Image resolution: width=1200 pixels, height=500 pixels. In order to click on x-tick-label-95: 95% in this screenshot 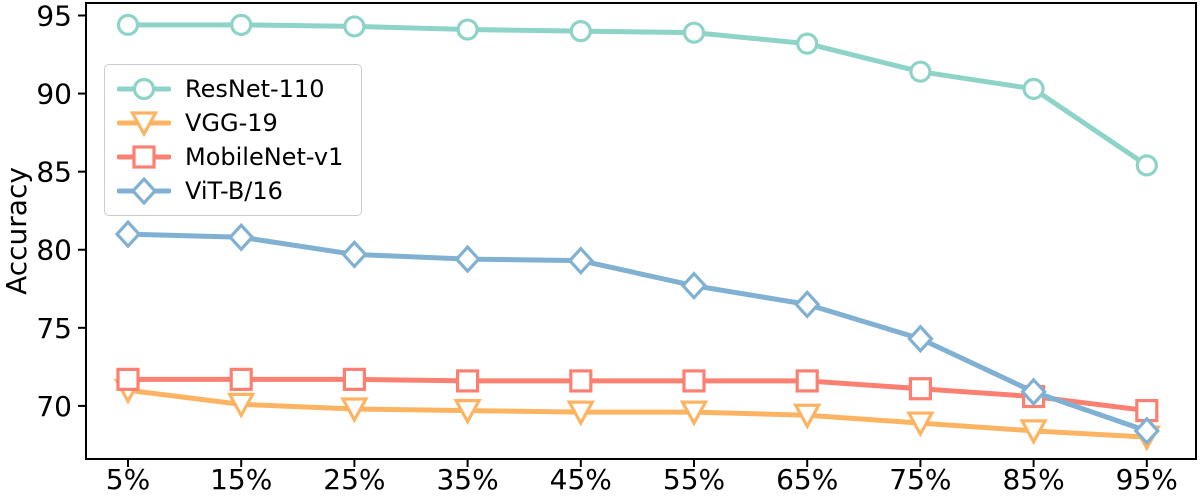, I will do `click(1147, 479)`.